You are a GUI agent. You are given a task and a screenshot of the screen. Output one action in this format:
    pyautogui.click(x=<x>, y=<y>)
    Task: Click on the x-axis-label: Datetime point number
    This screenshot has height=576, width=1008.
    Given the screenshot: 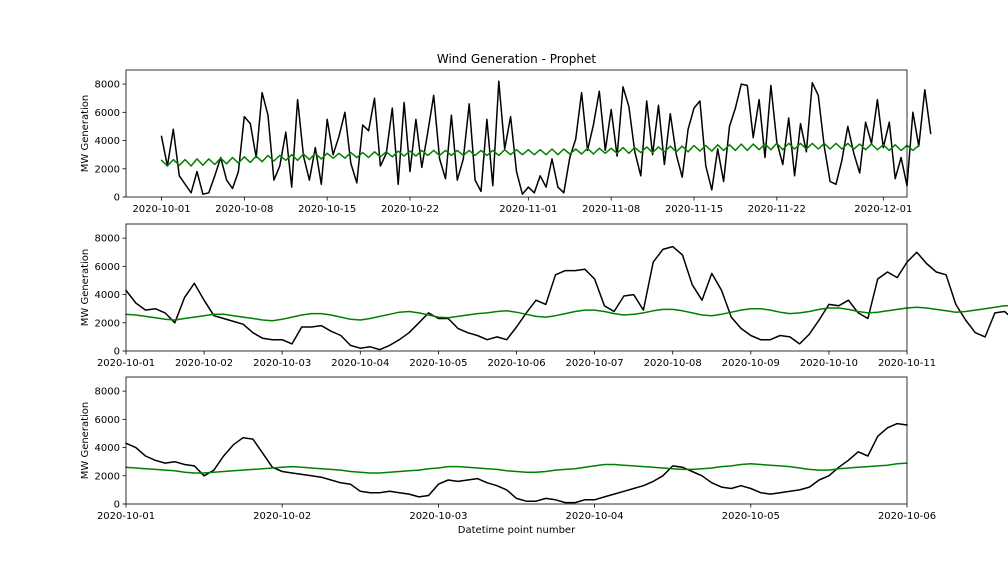 What is the action you would take?
    pyautogui.click(x=517, y=530)
    